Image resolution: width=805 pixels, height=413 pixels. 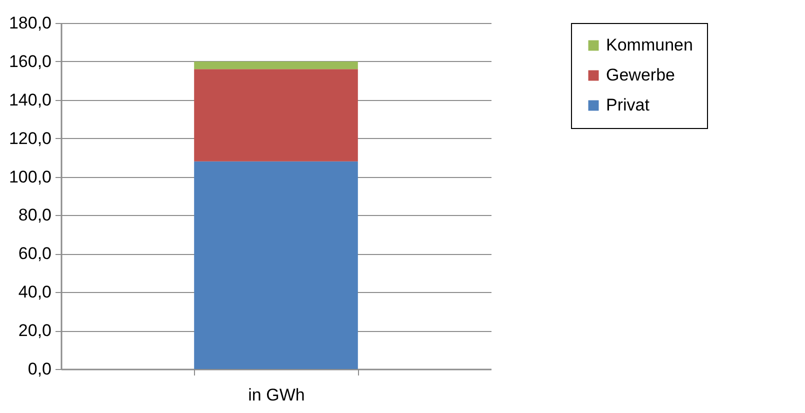 What do you see at coordinates (35, 254) in the screenshot?
I see `y-tick-label: 60,0` at bounding box center [35, 254].